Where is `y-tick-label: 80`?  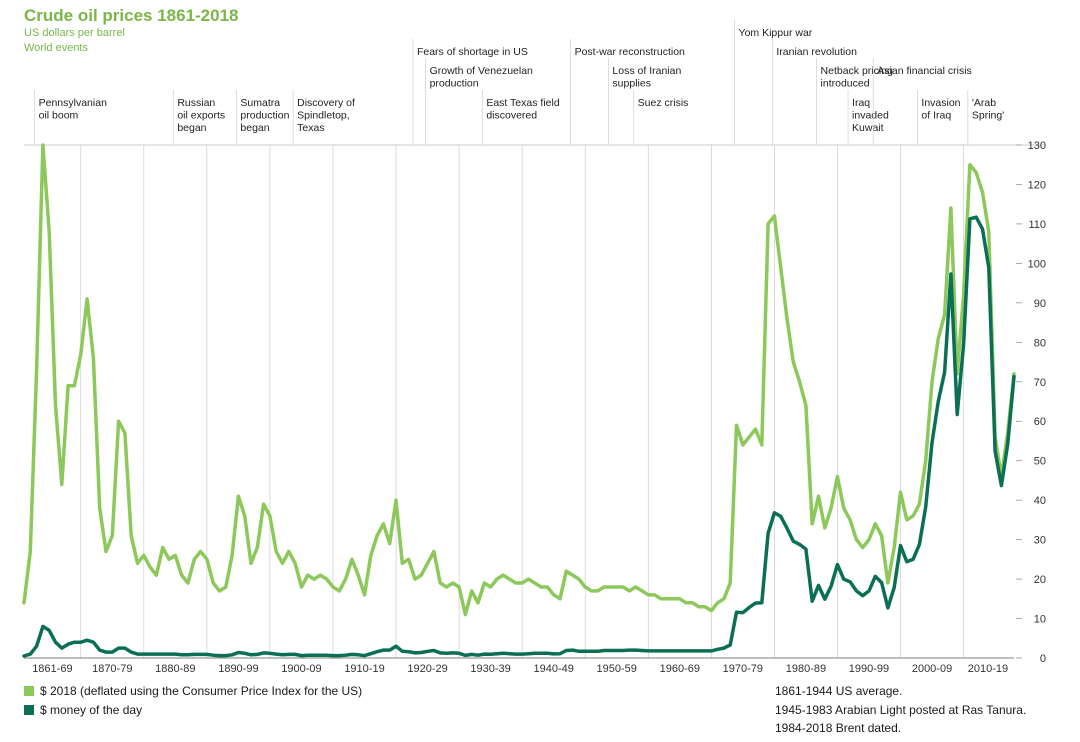
y-tick-label: 80 is located at coordinates (1040, 343).